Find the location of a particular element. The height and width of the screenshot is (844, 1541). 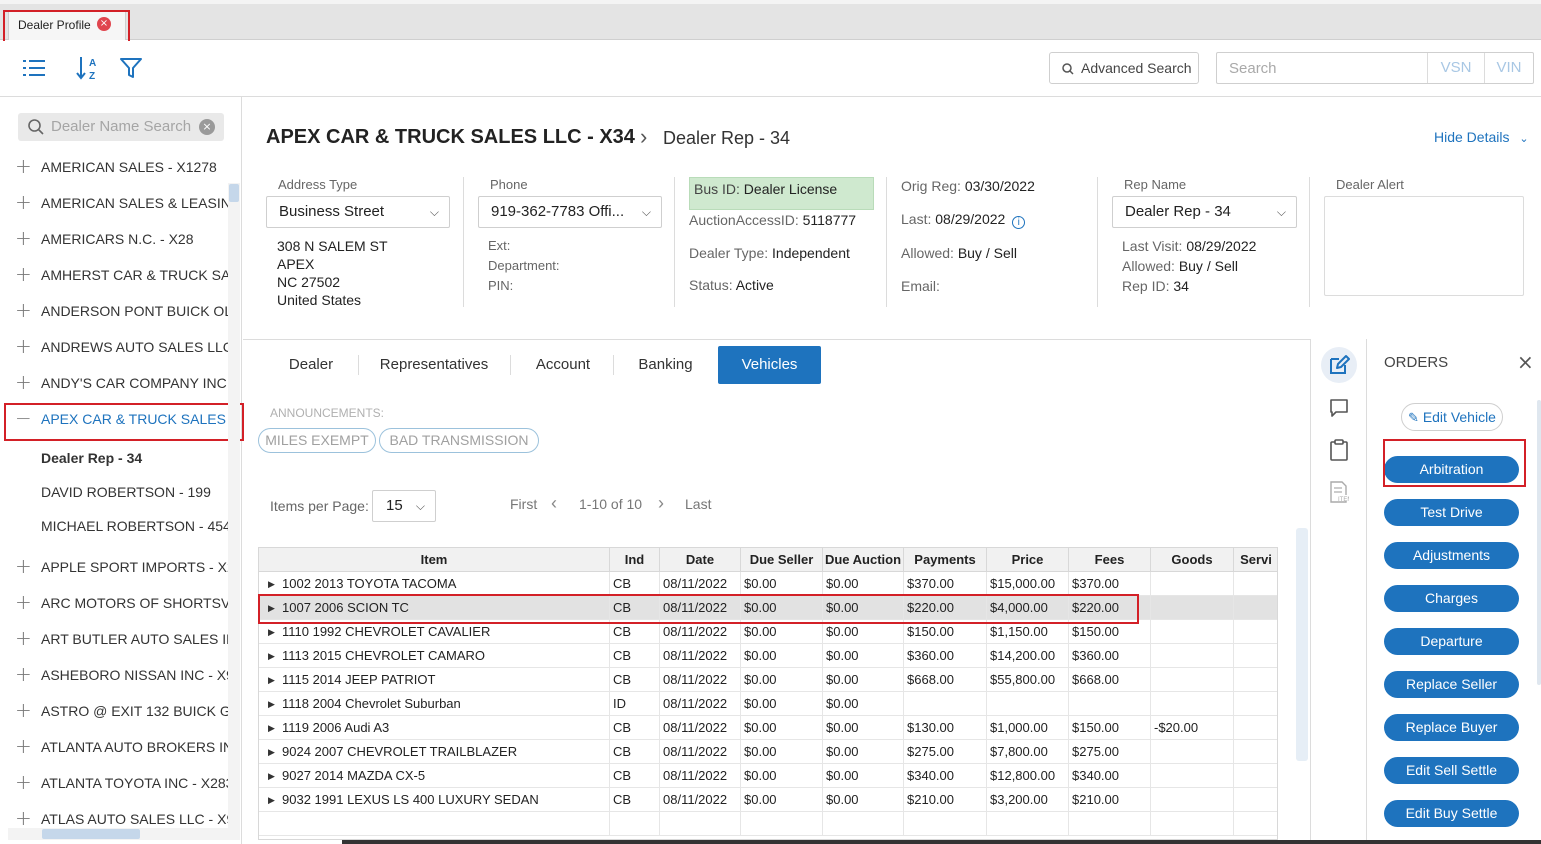

collapse-icon: − is located at coordinates (23, 418).